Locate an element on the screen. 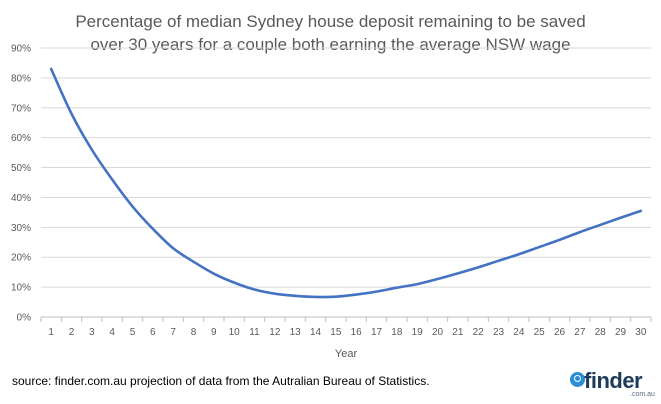 The height and width of the screenshot is (404, 661). y-tick-label: 10% is located at coordinates (21, 288).